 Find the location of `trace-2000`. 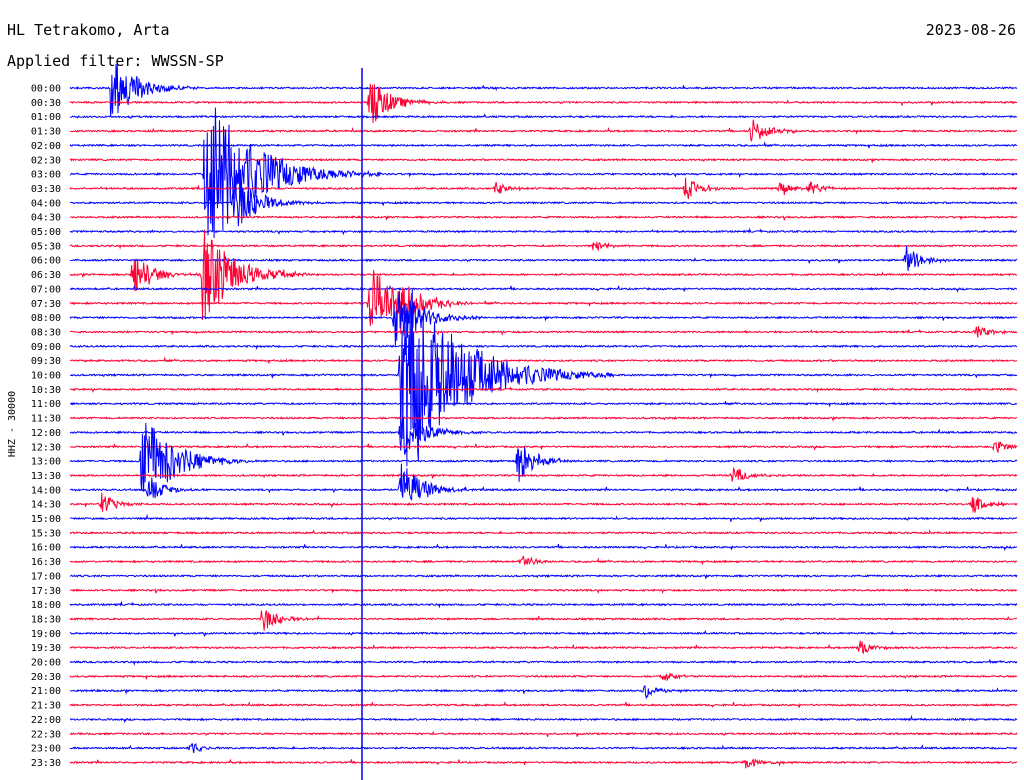

trace-2000 is located at coordinates (543, 662).